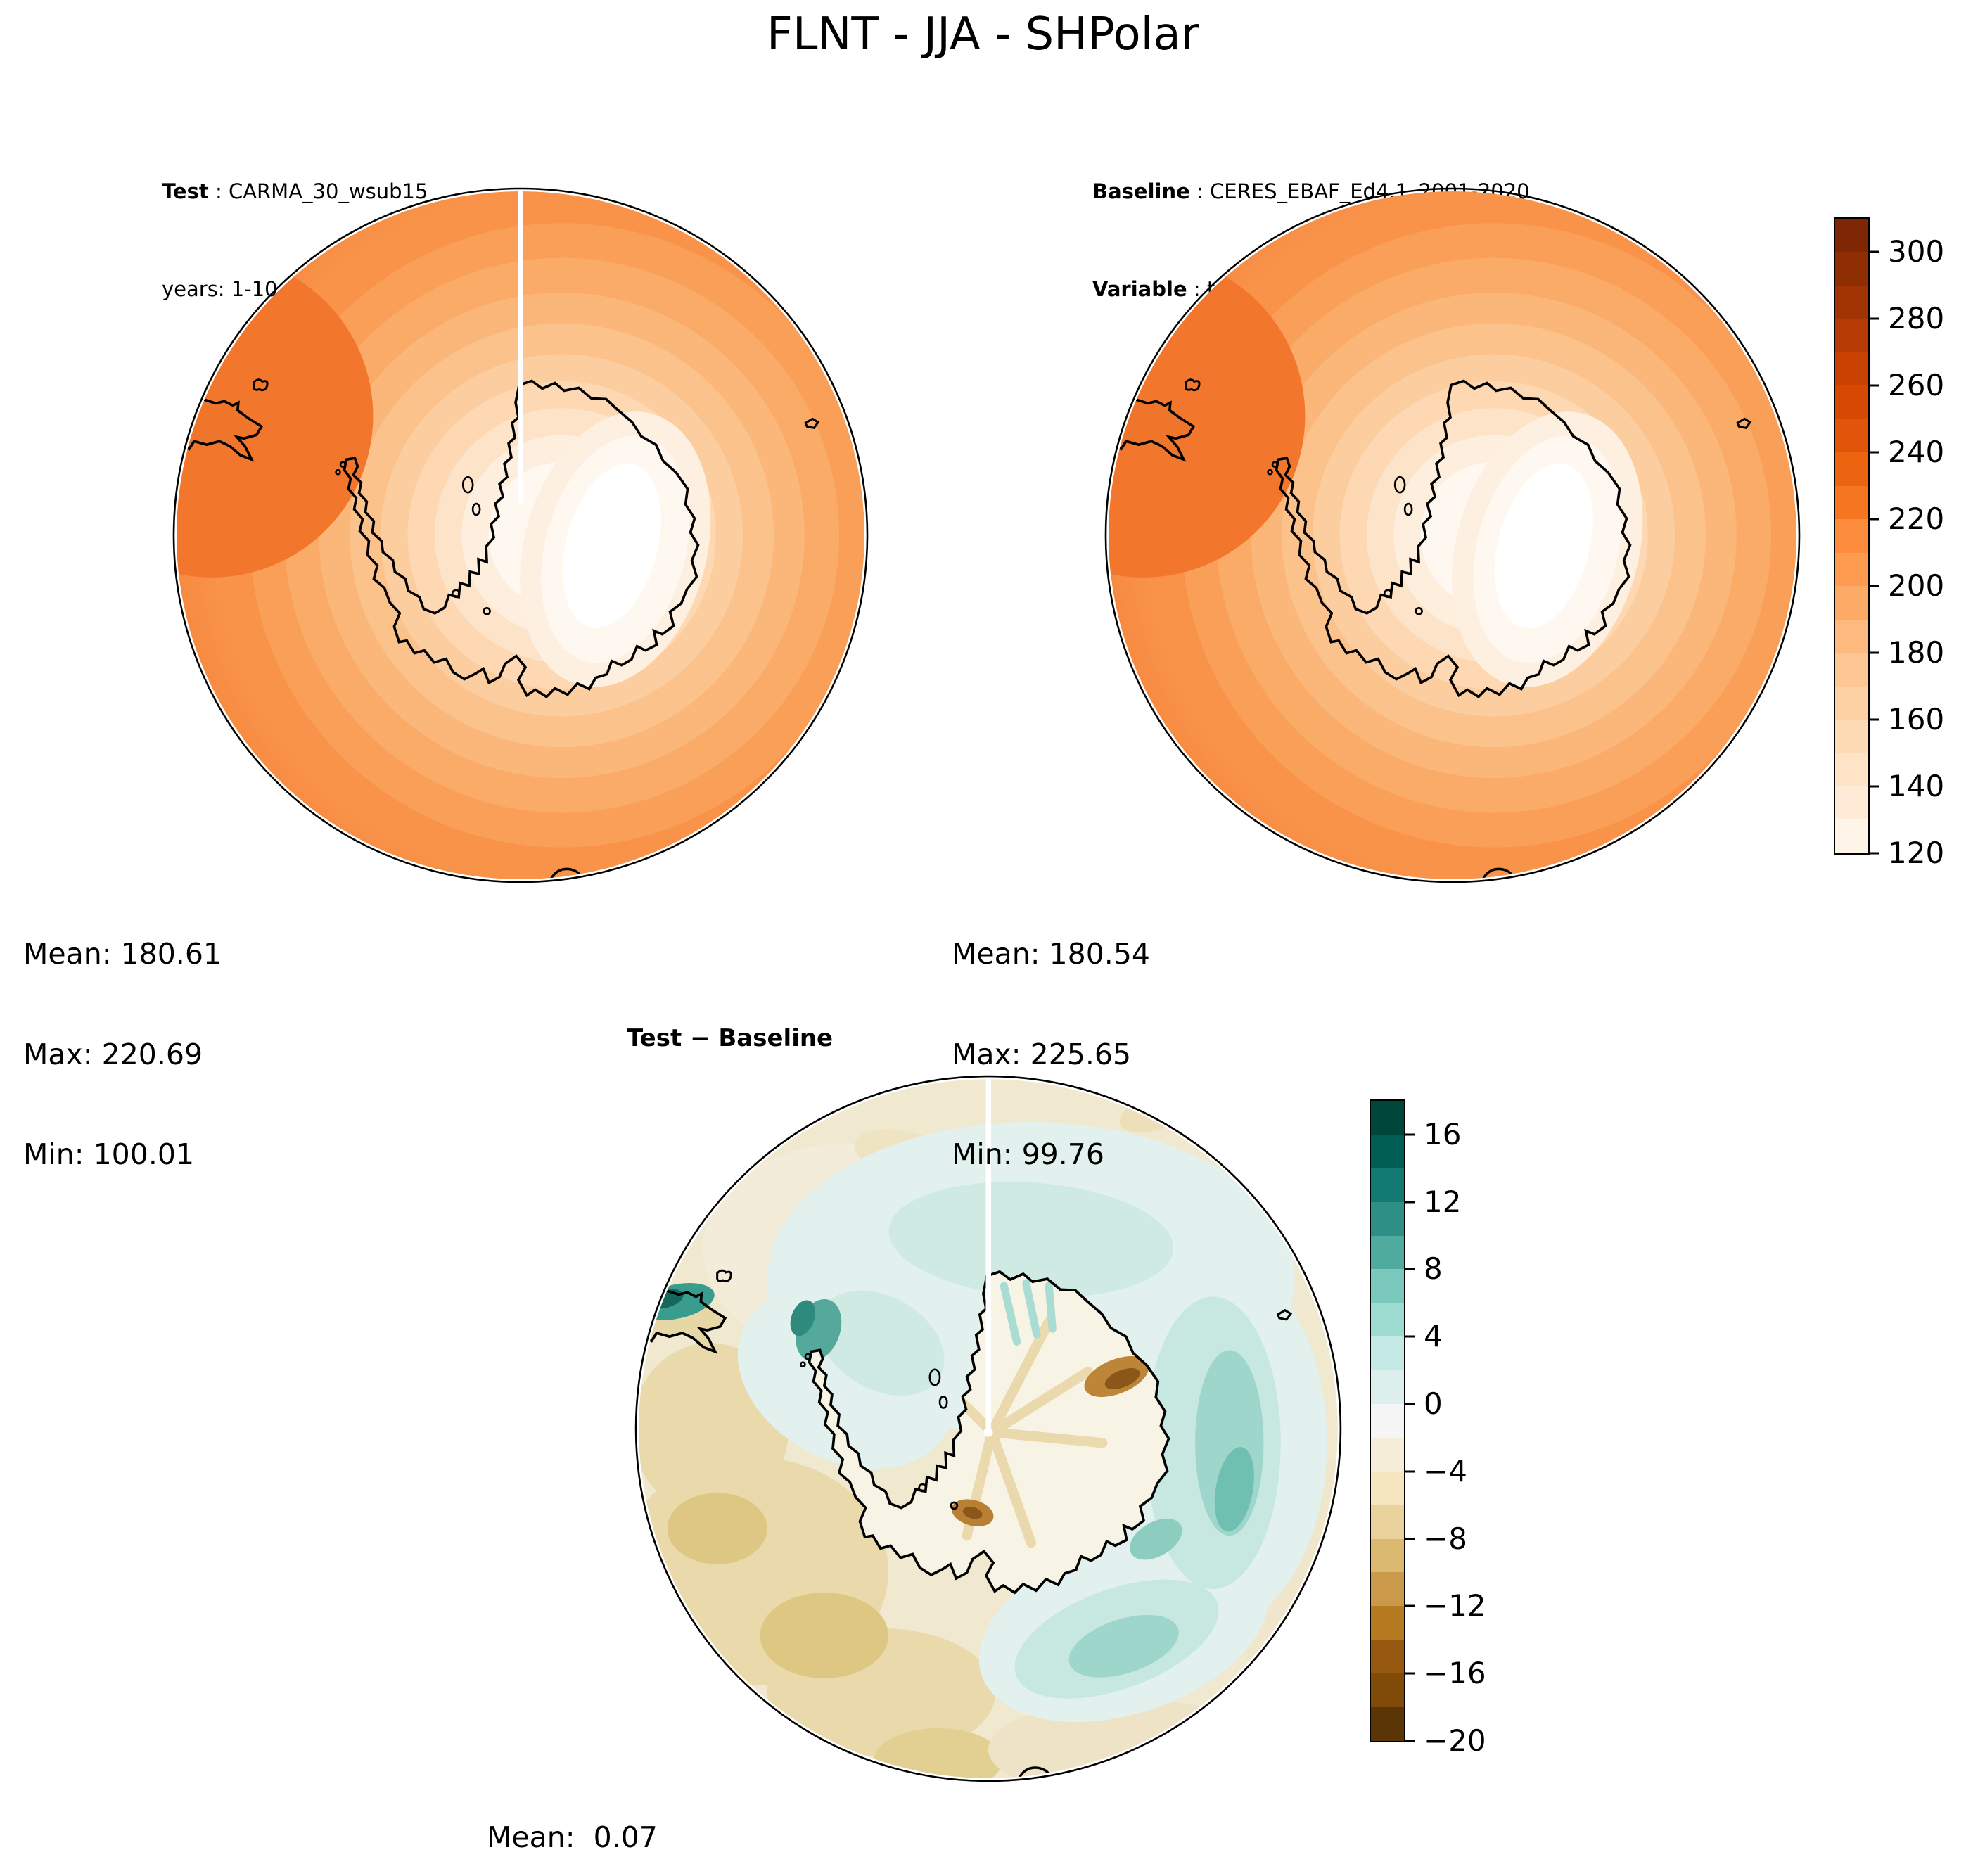 The image size is (1966, 1876). I want to click on colorbar-tick-label: 180, so click(1916, 652).